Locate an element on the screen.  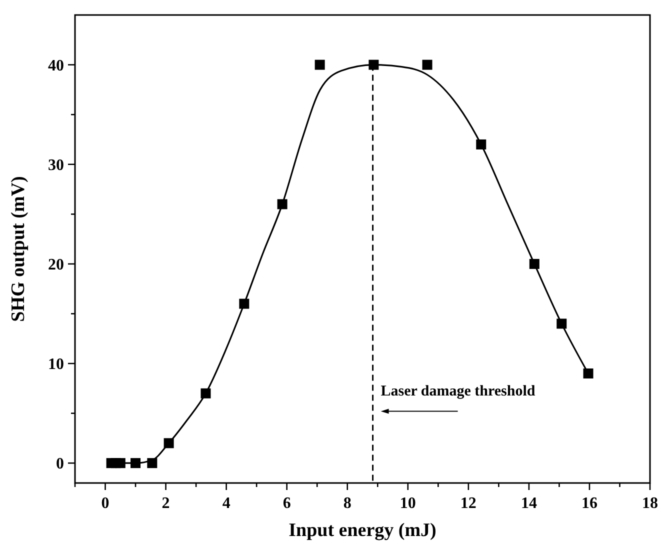
y-tick-label: 30 is located at coordinates (56, 165).